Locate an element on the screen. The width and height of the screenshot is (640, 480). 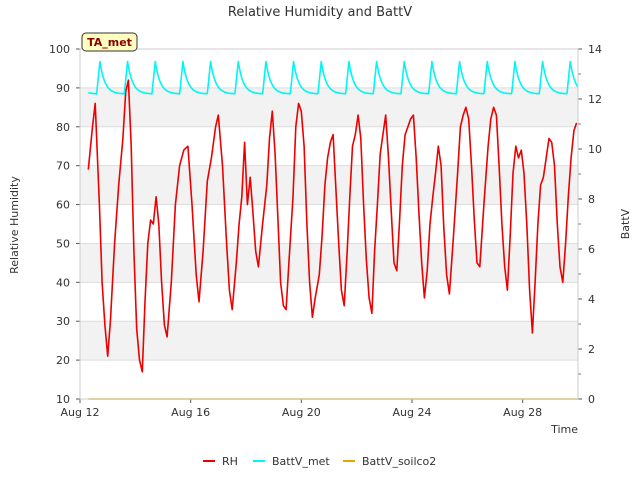
y-tick-label: 10 is located at coordinates (63, 399).